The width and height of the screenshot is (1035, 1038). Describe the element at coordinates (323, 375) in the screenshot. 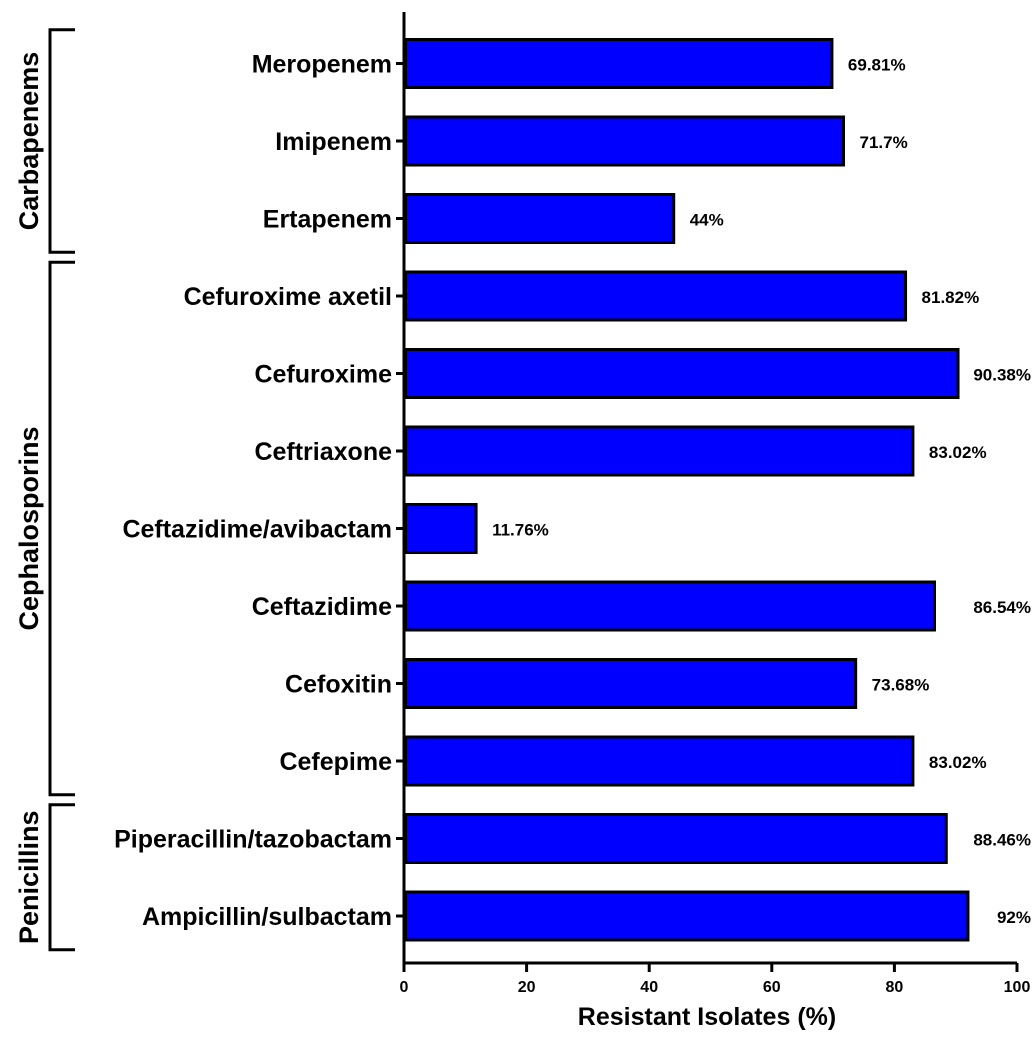

I see `y-tick-label: Cefuroxime` at that location.